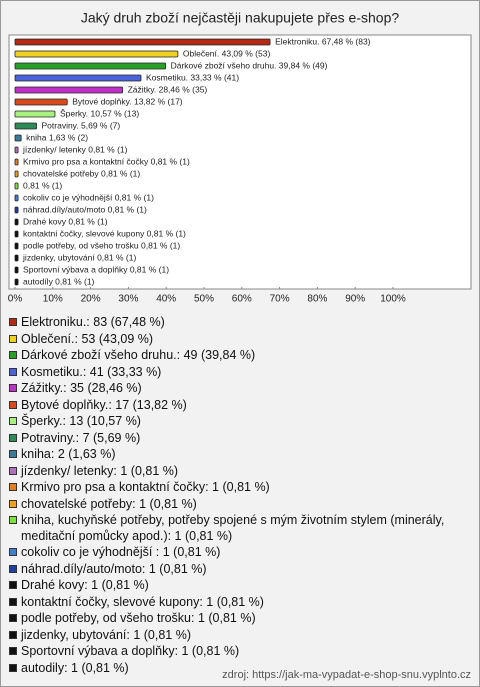 Image resolution: width=480 pixels, height=687 pixels. What do you see at coordinates (239, 422) in the screenshot?
I see `legend-item: Šperky.: 13 (10,57 %)` at bounding box center [239, 422].